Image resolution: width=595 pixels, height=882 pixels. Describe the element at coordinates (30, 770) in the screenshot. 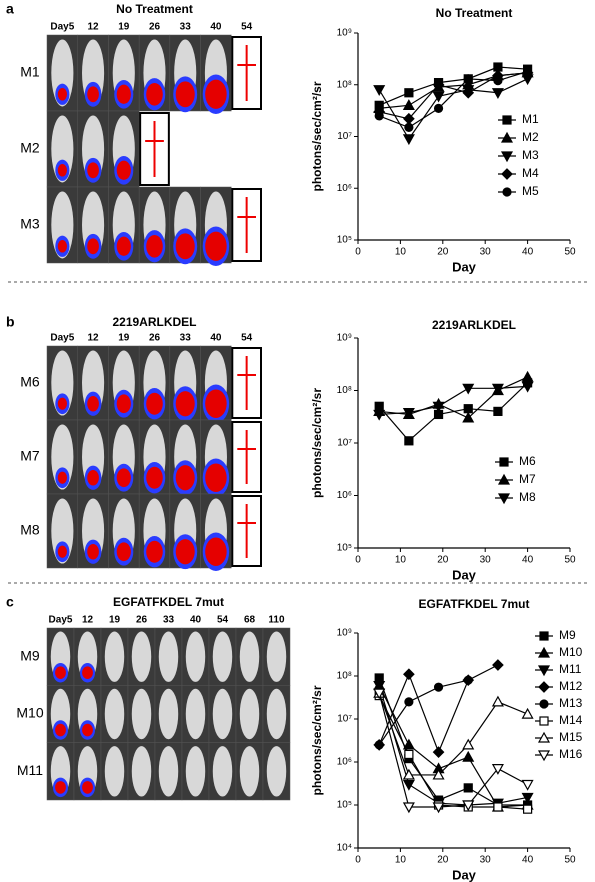

I see `mouse-label: M11` at that location.